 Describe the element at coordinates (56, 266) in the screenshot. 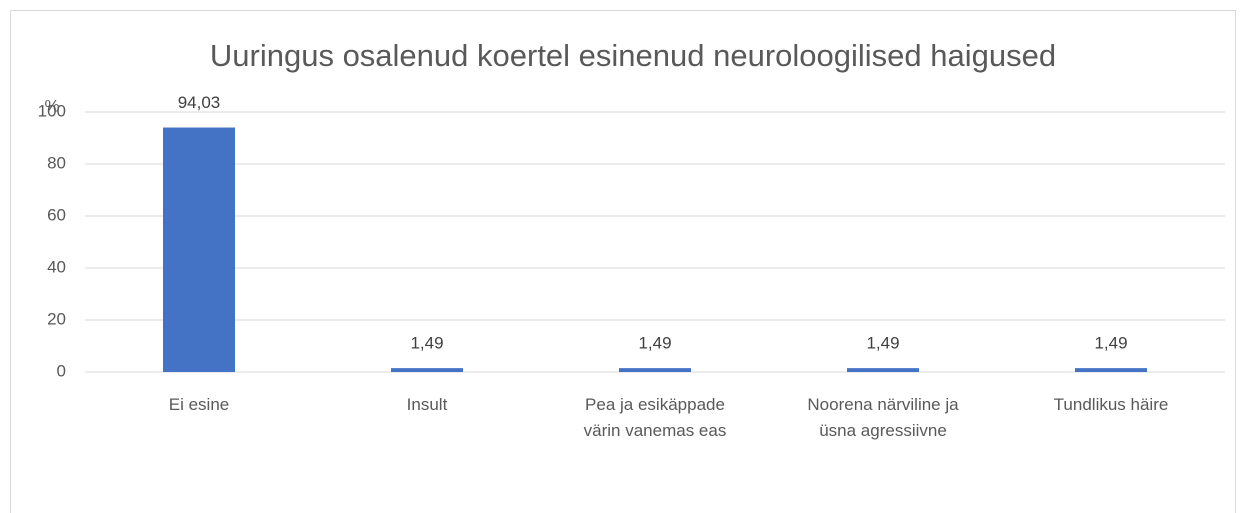

I see `y-tick-label: 40` at that location.